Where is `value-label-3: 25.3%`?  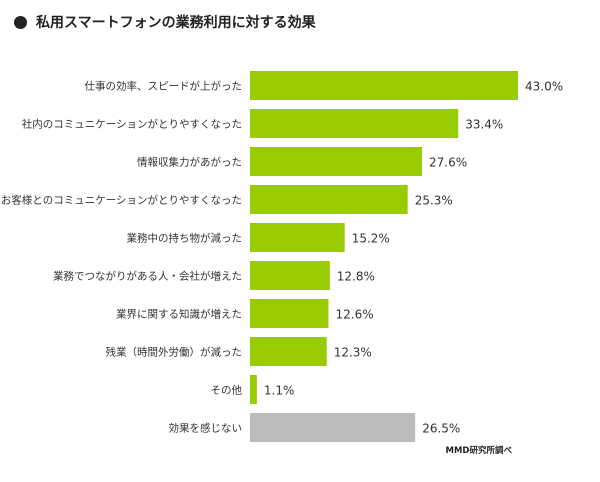
value-label-3: 25.3% is located at coordinates (434, 201).